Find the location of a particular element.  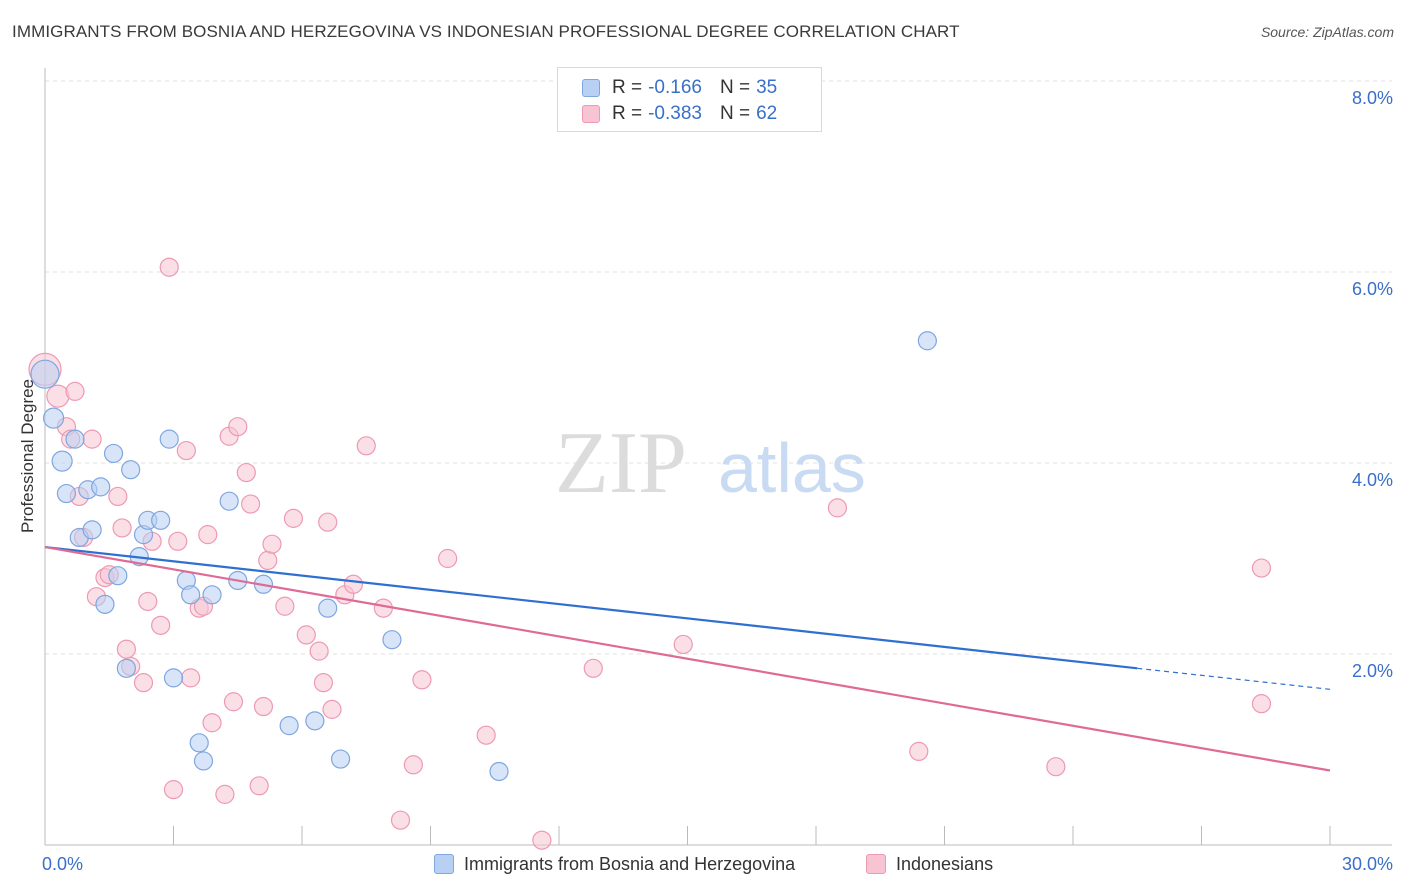

legend-row-bosnia: R = -0.166 N = 35 is located at coordinates (679, 88).